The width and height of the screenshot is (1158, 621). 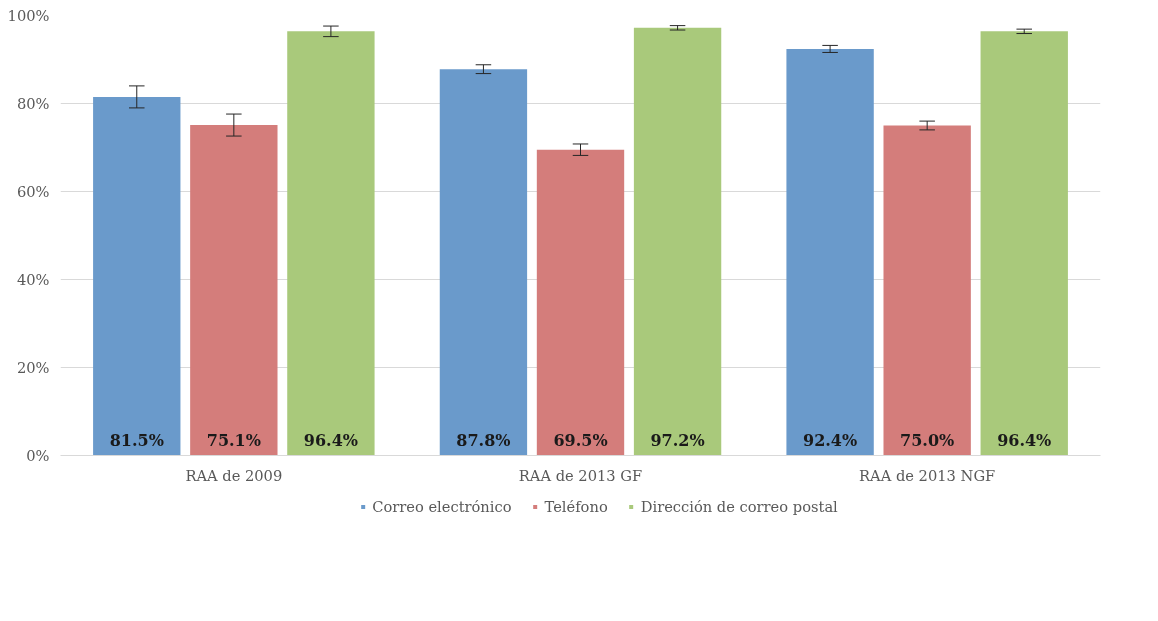 What do you see at coordinates (33, 279) in the screenshot?
I see `y-tick-label: 40%` at bounding box center [33, 279].